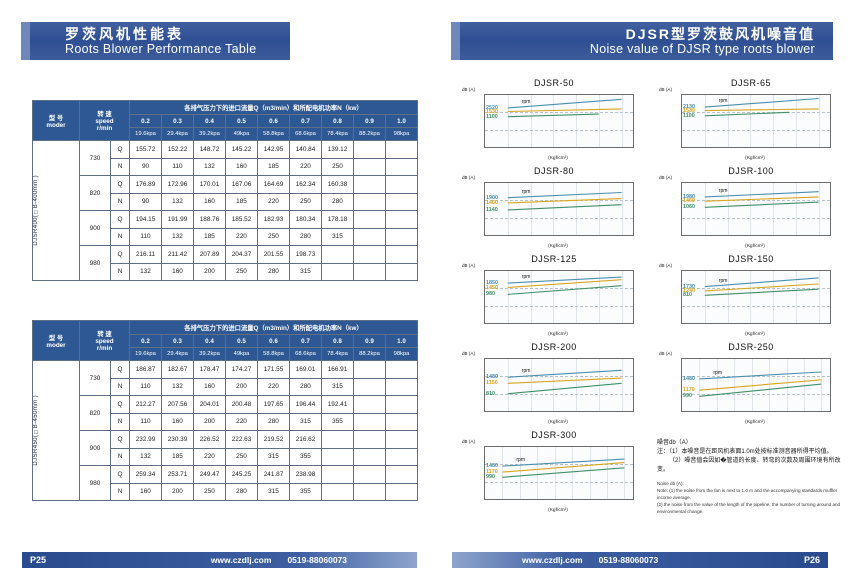 Image resolution: width=850 pixels, height=581 pixels. What do you see at coordinates (305, 421) in the screenshot?
I see `cell-N-820-5: 315` at bounding box center [305, 421].